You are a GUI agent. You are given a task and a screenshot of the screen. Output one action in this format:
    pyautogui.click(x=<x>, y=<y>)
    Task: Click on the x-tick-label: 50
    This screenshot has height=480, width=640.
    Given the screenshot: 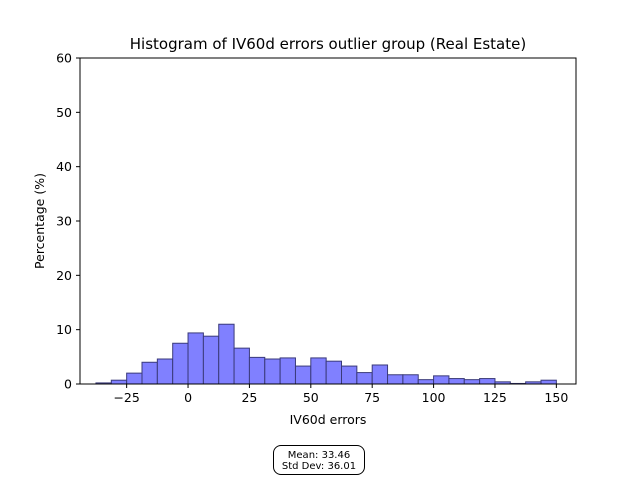 What is the action you would take?
    pyautogui.click(x=311, y=397)
    